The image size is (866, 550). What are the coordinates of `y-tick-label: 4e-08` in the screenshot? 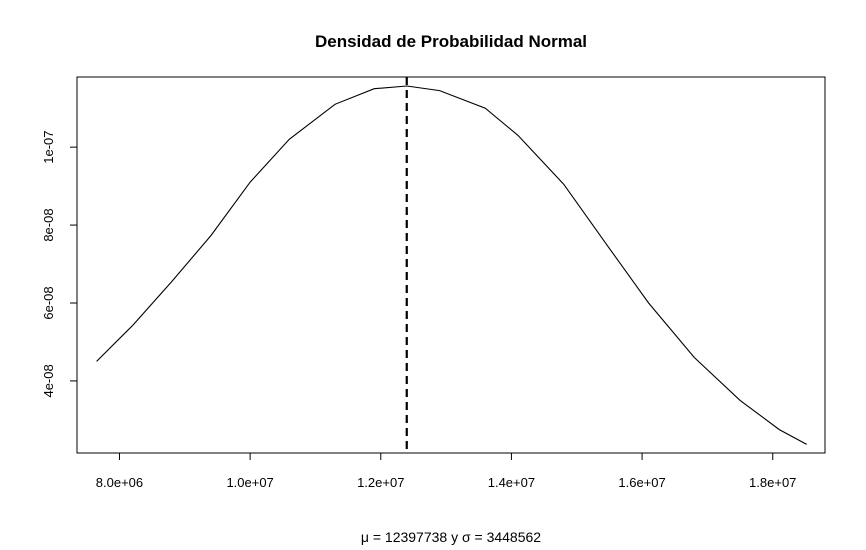 It's located at (48, 380).